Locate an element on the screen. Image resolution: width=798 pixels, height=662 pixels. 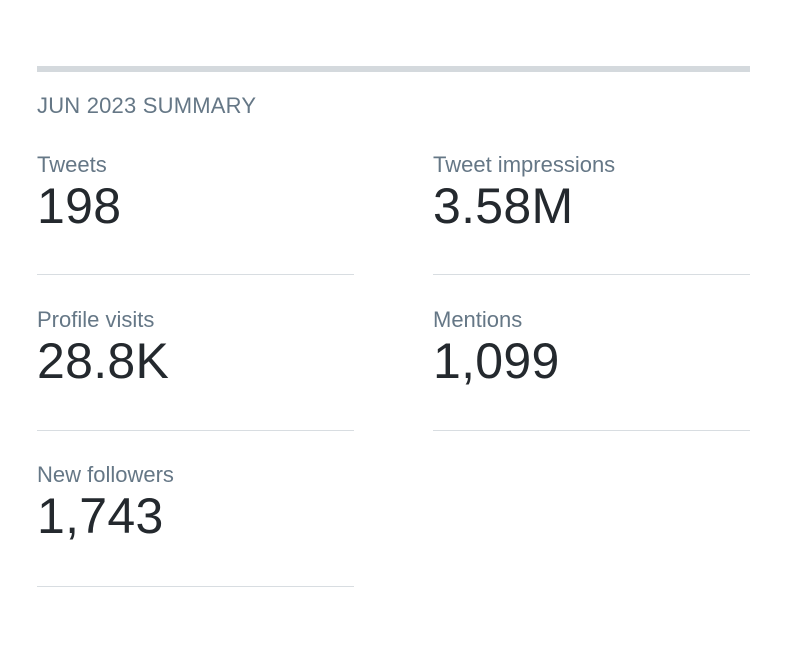
stat-label: Tweet impressions is located at coordinates (524, 164).